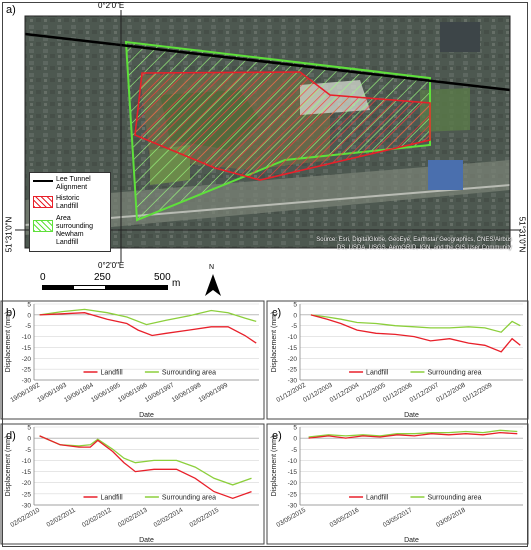 The width and height of the screenshot is (531, 550). What do you see at coordinates (133, 517) in the screenshot?
I see `x-tick-label: 02/02/2013` at bounding box center [133, 517].